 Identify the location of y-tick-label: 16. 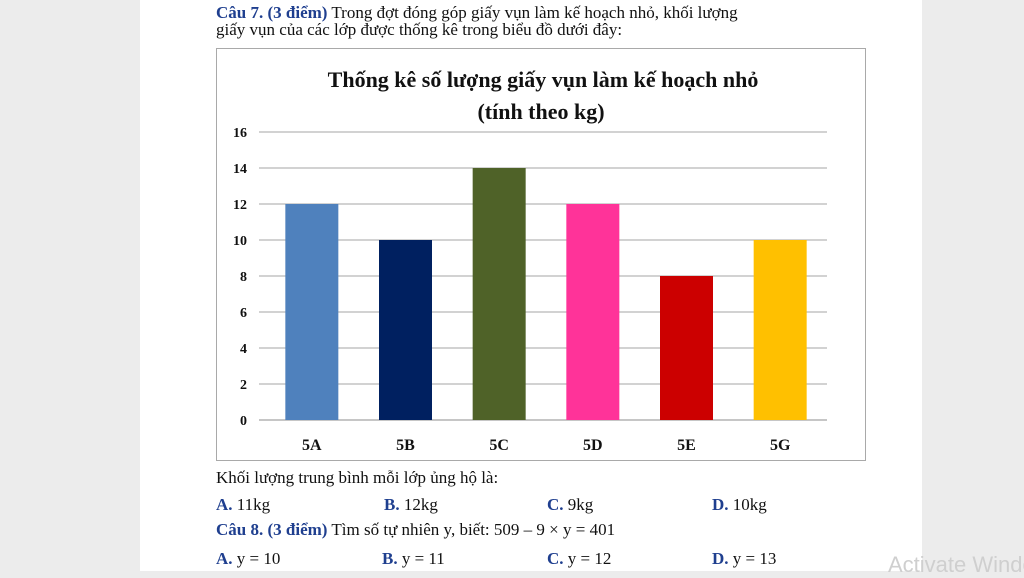
(240, 133).